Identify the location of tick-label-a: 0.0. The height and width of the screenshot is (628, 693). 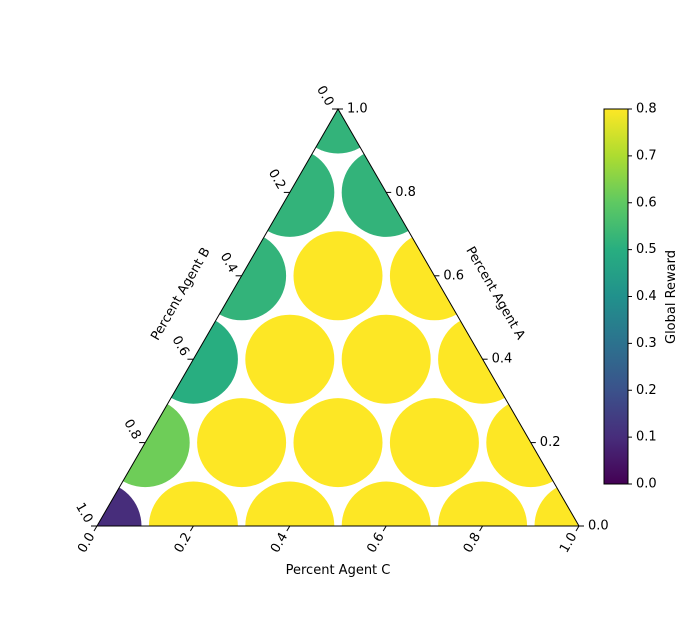
(598, 526).